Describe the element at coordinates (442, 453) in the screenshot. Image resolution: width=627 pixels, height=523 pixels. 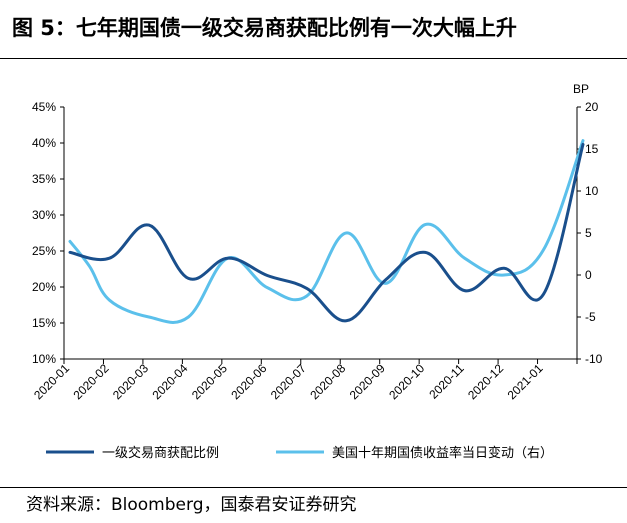
I see `legend-item-us-10y-yield-change-label: 美国十年期国债收益率当日变动（右）` at that location.